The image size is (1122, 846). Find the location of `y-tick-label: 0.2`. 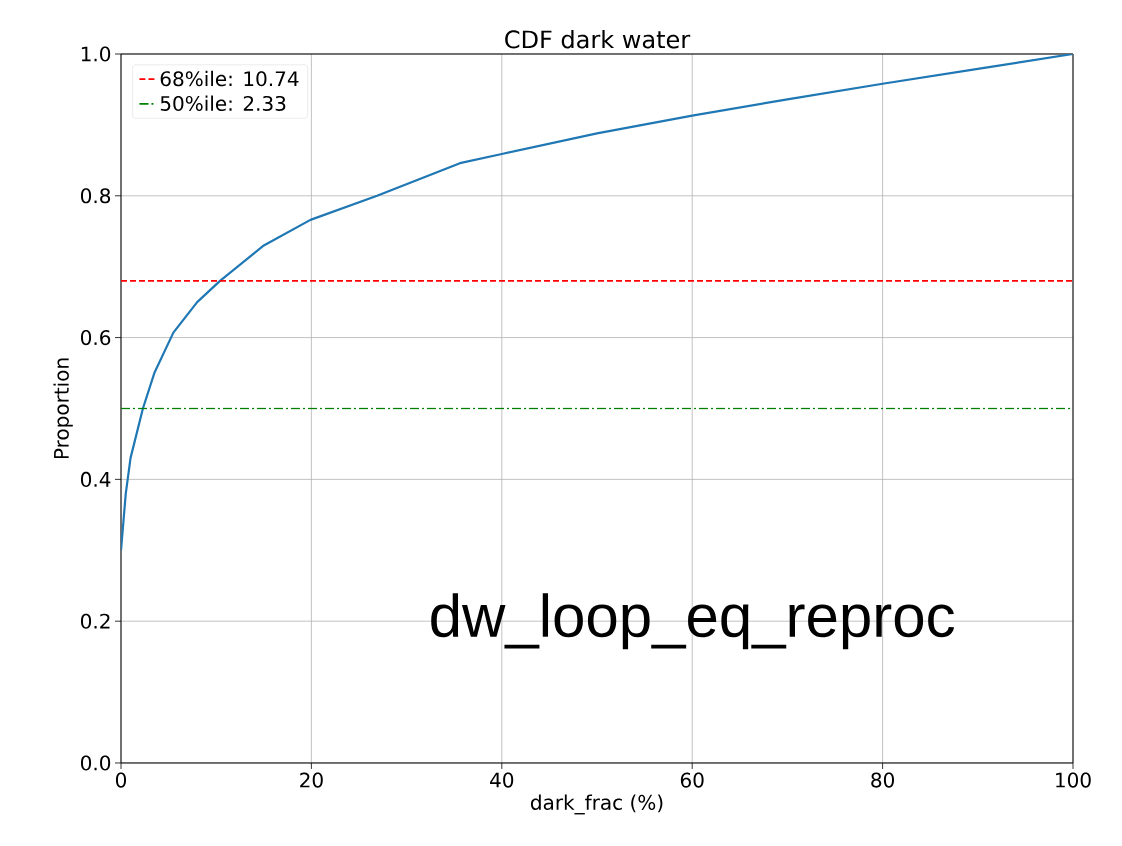

y-tick-label: 0.2 is located at coordinates (95, 621).